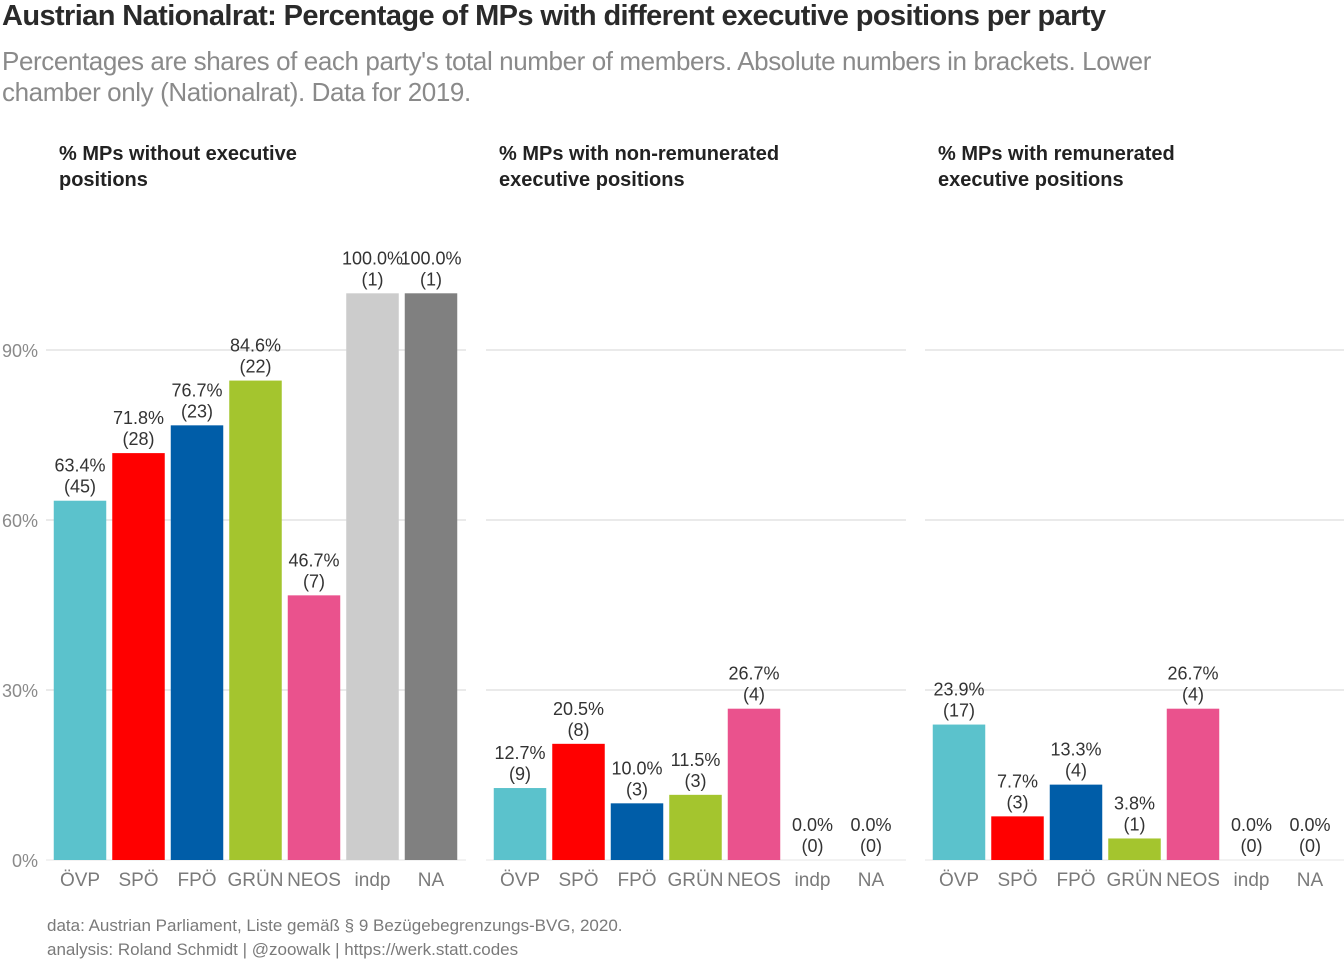 The image size is (1344, 962). I want to click on value-label: 20.5%, so click(578, 709).